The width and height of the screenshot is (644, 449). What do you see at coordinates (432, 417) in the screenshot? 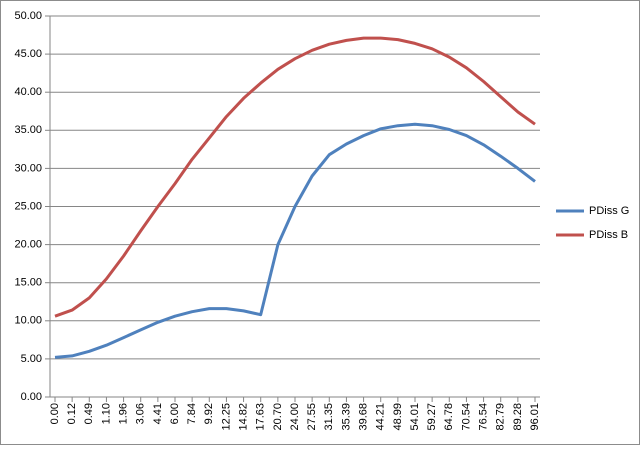
I see `x-tick-label: 59.27` at bounding box center [432, 417].